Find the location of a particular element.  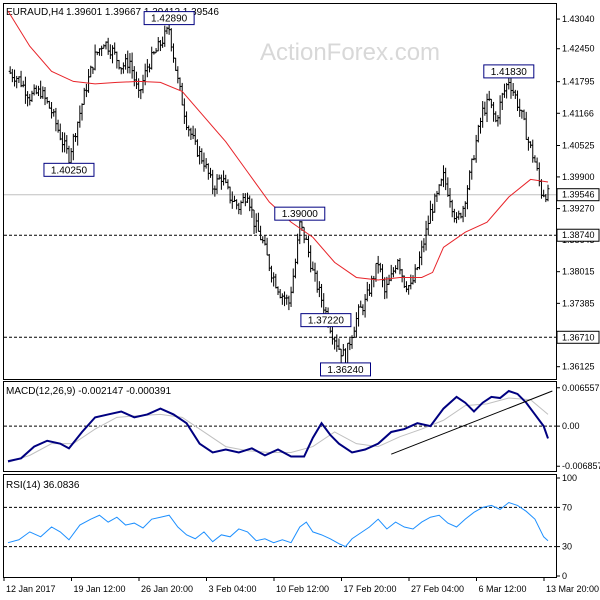

macd-line is located at coordinates (278, 426).